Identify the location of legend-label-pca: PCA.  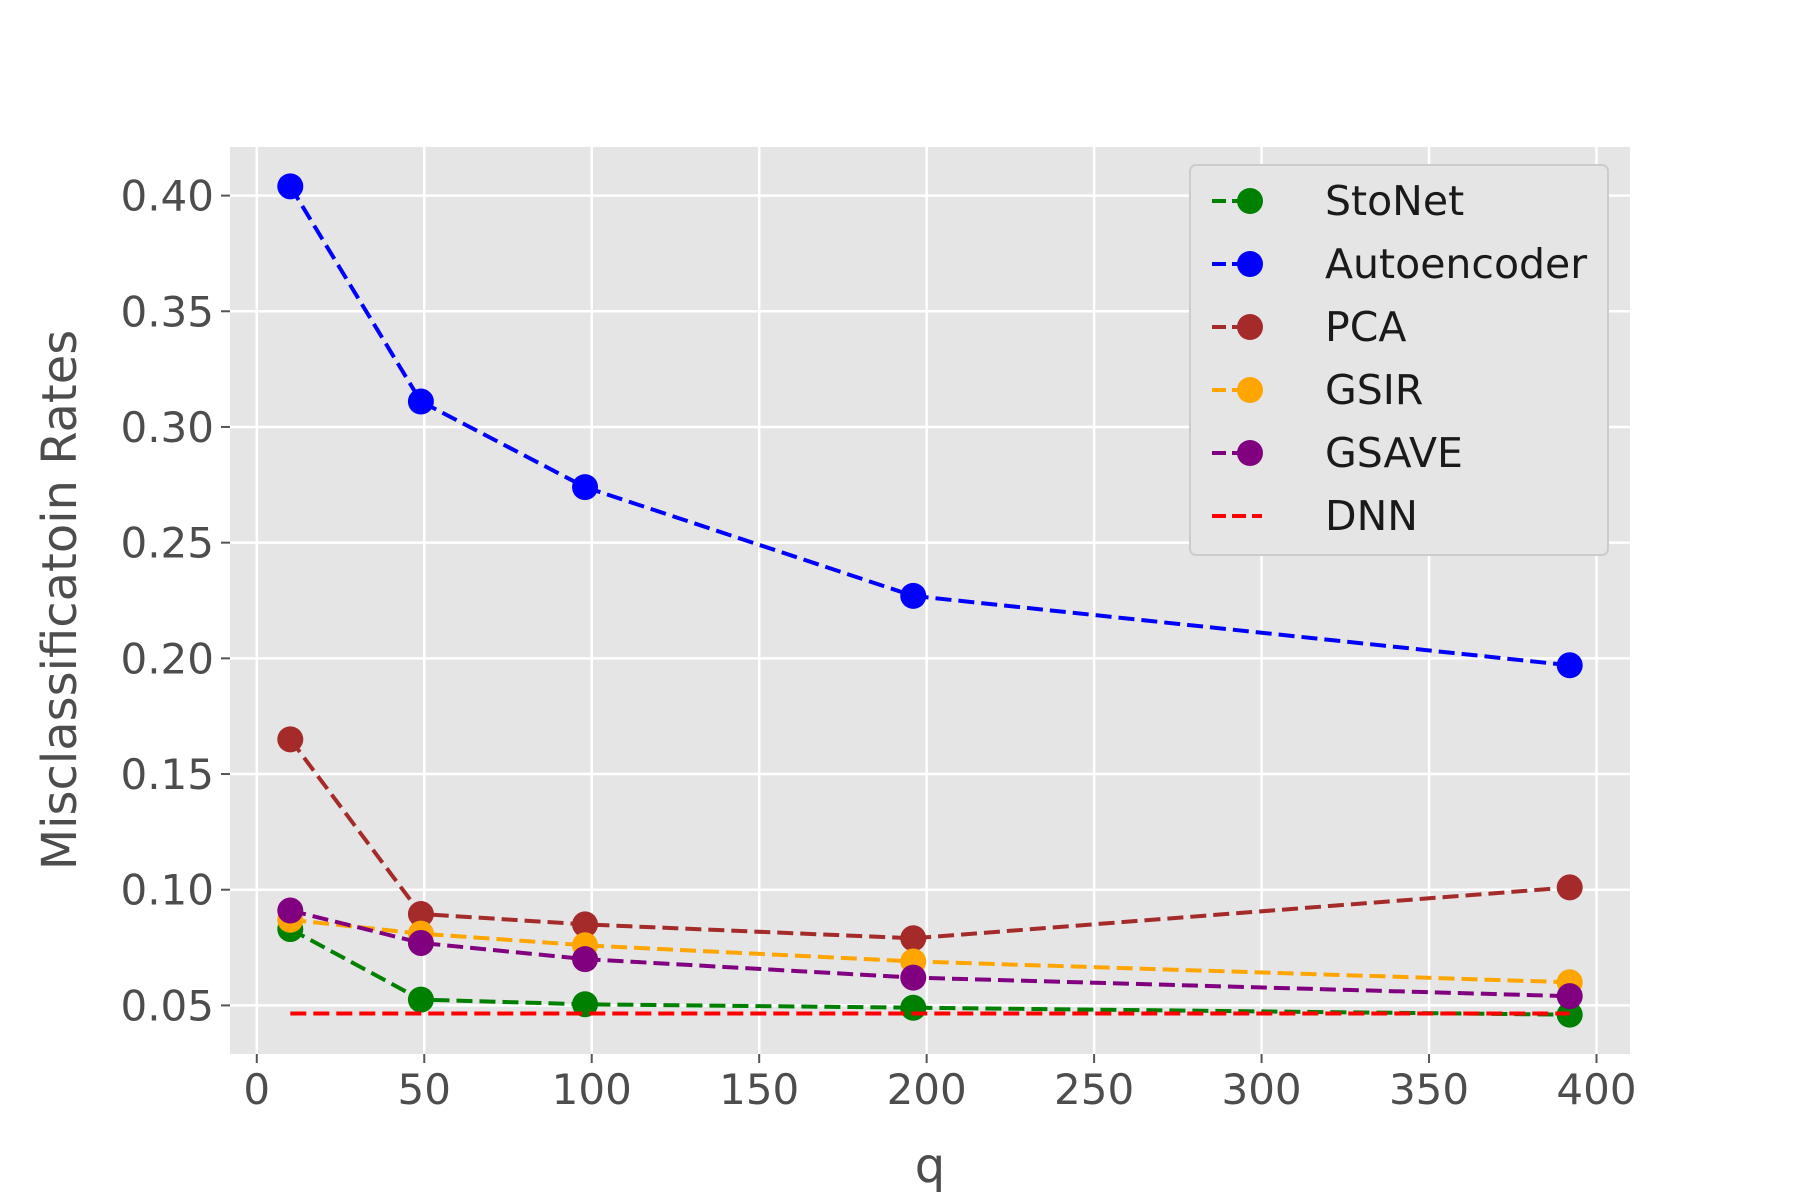
(1365, 327).